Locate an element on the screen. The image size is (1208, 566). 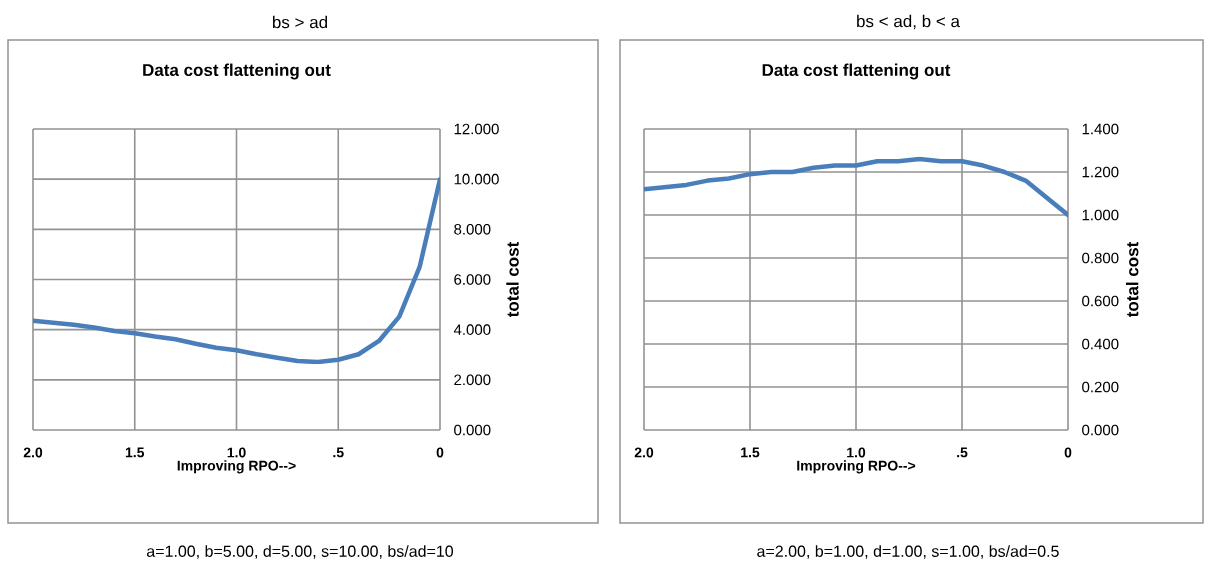
y-tick-label: 0.400 is located at coordinates (1100, 344).